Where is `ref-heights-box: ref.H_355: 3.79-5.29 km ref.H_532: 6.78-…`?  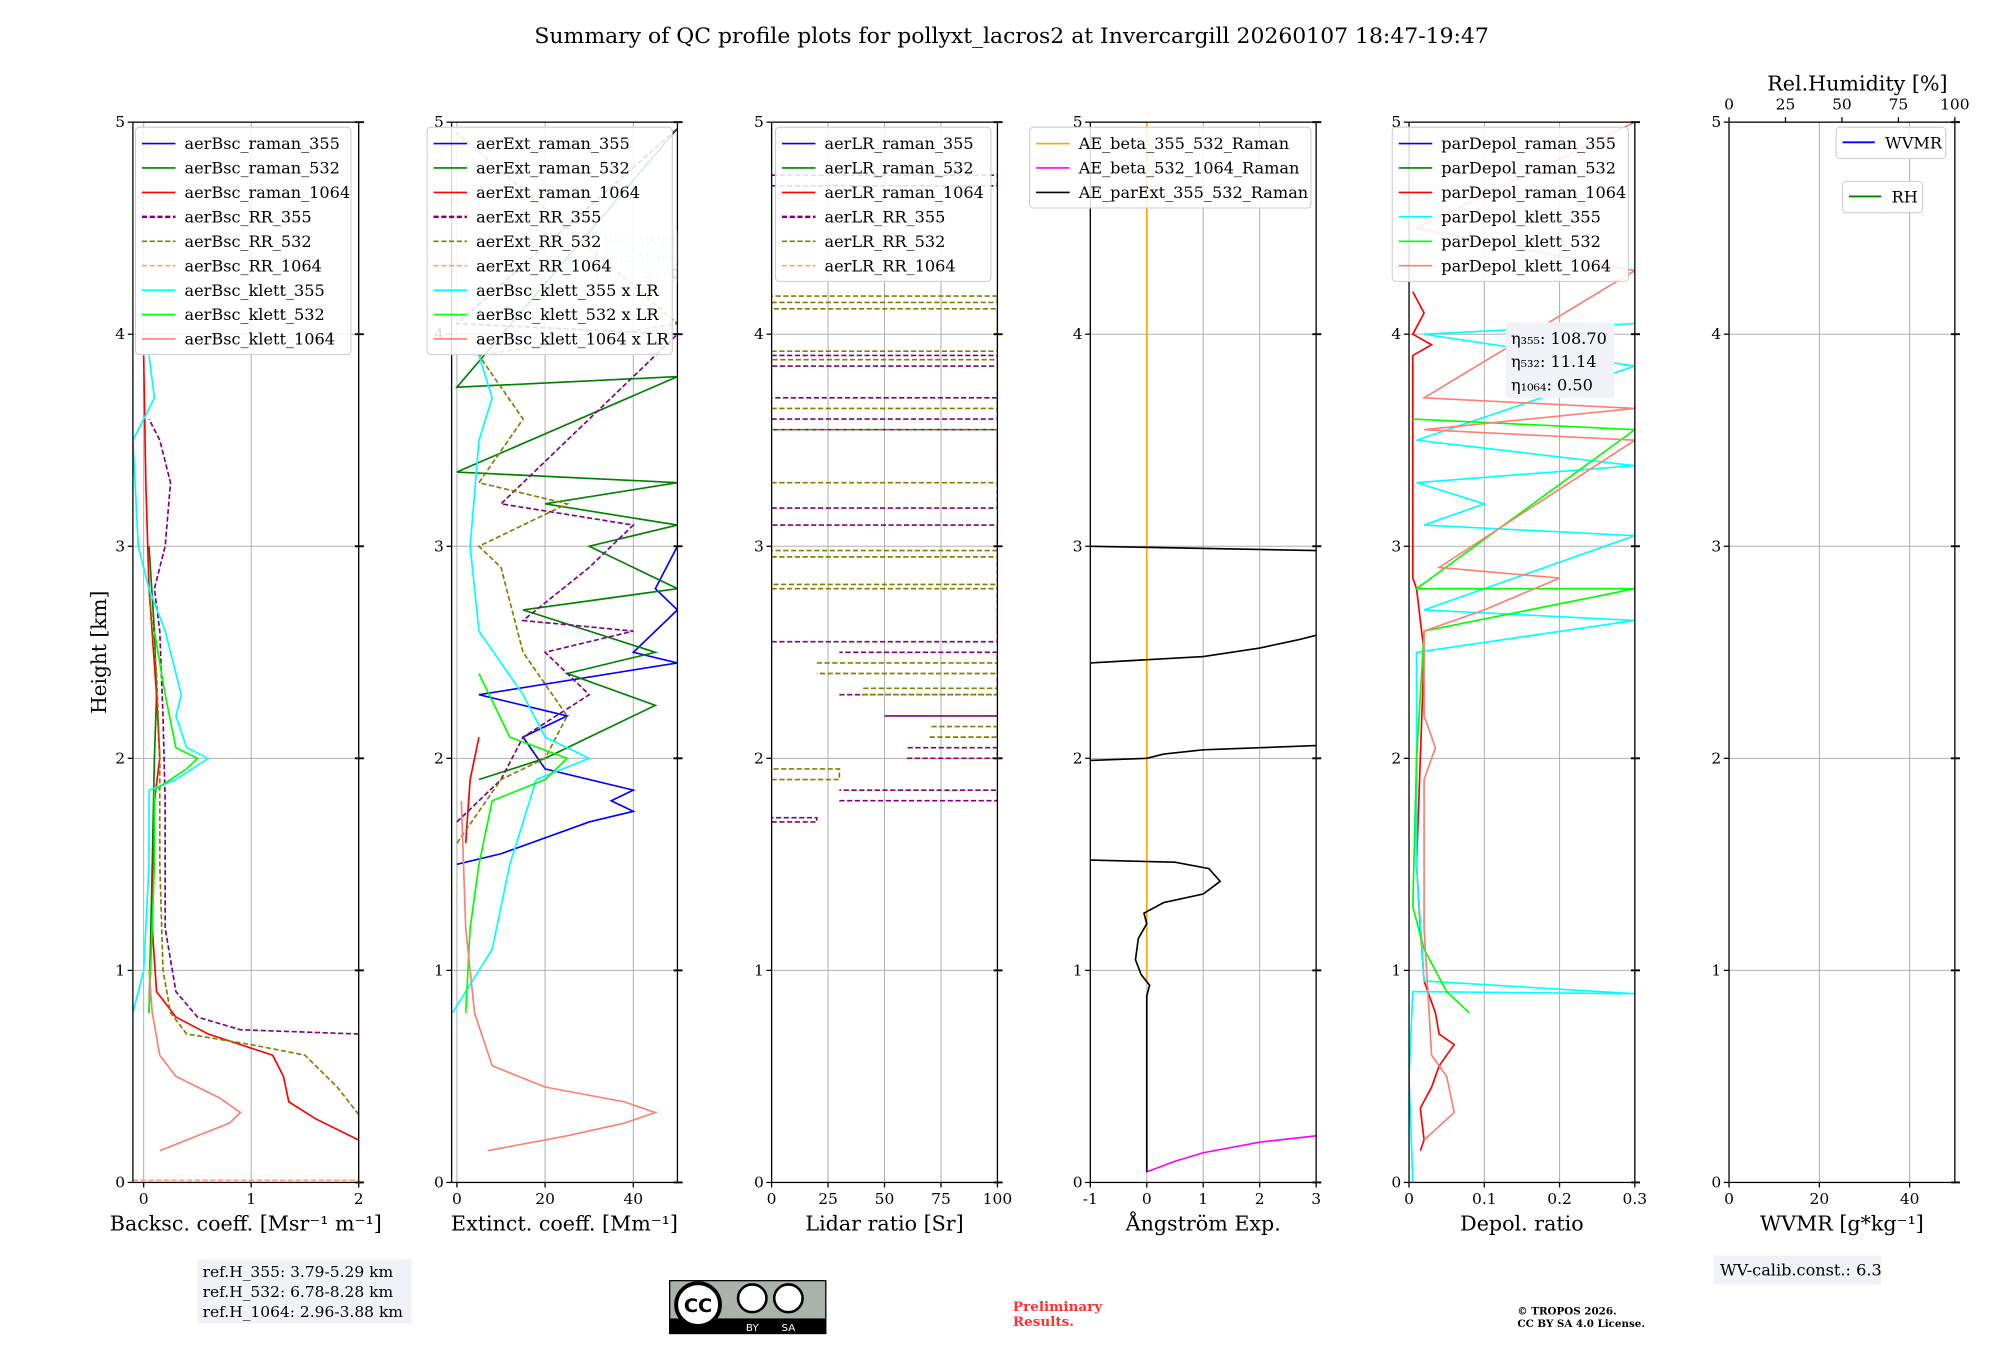 ref-heights-box: ref.H_355: 3.79-5.29 km ref.H_532: 6.78-… is located at coordinates (304, 1291).